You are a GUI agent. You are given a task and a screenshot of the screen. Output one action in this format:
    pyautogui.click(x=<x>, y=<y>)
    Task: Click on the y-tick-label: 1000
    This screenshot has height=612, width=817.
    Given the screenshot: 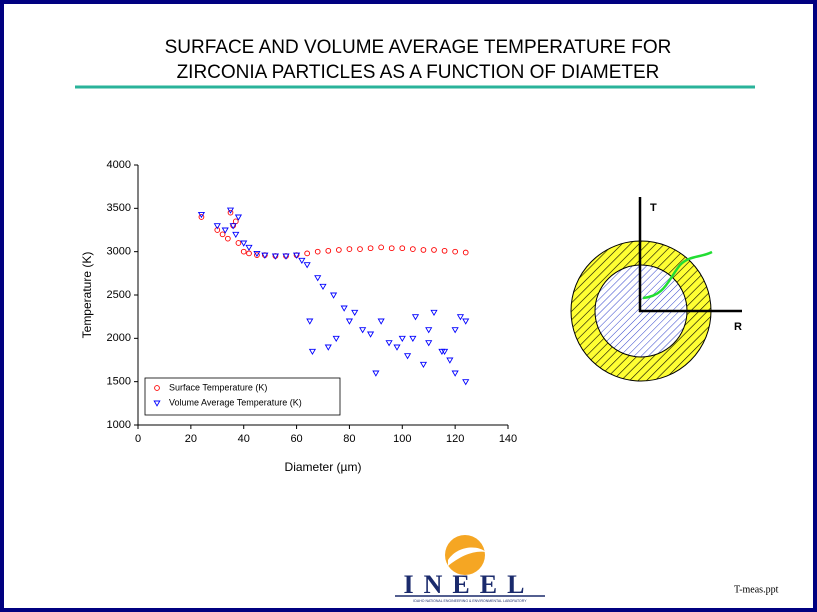 What is the action you would take?
    pyautogui.click(x=119, y=425)
    